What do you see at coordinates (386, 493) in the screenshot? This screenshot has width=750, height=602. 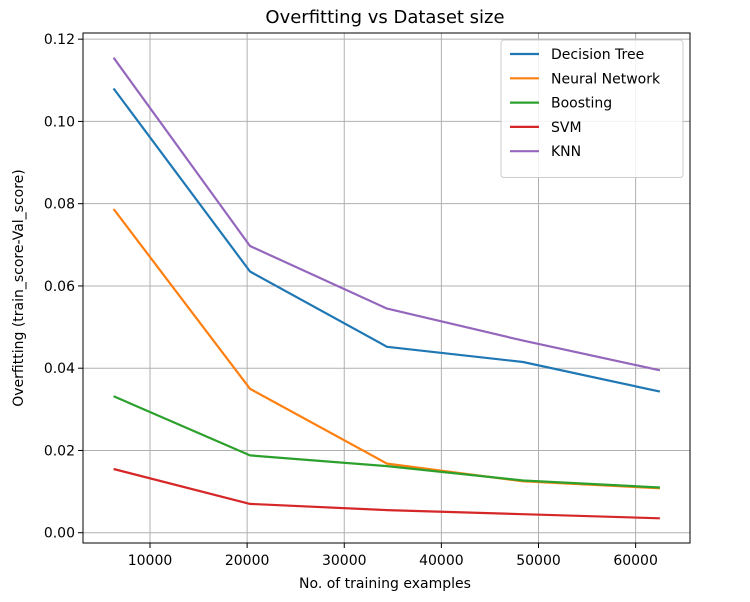 I see `series-line-svm` at bounding box center [386, 493].